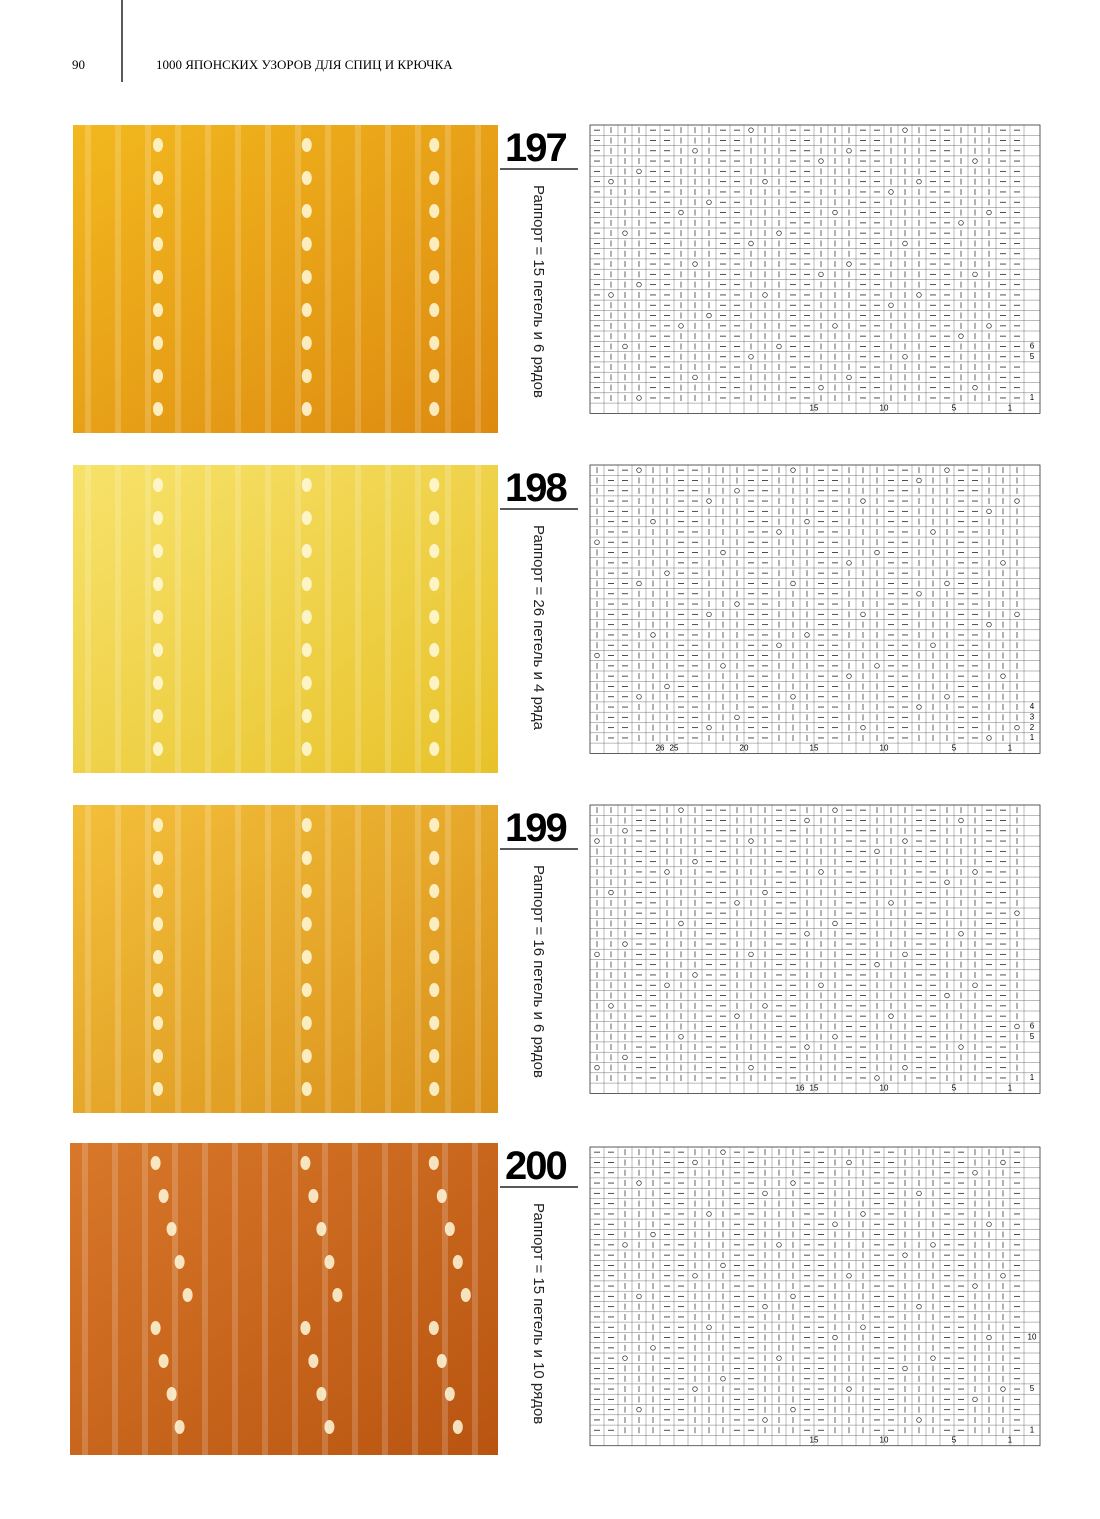  Describe the element at coordinates (1032, 727) in the screenshot. I see `row-number: 2` at that location.